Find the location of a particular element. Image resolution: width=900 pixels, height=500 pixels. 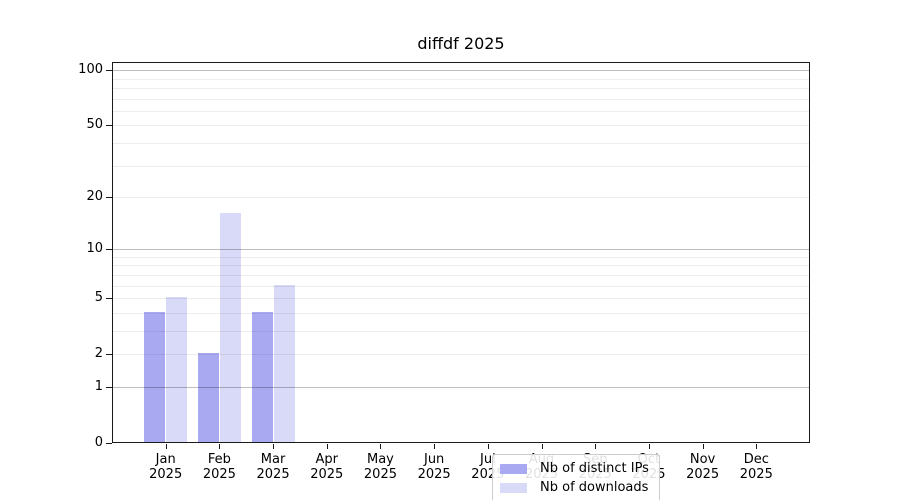

x-tick-label-nov: Nov 2025 is located at coordinates (703, 467).